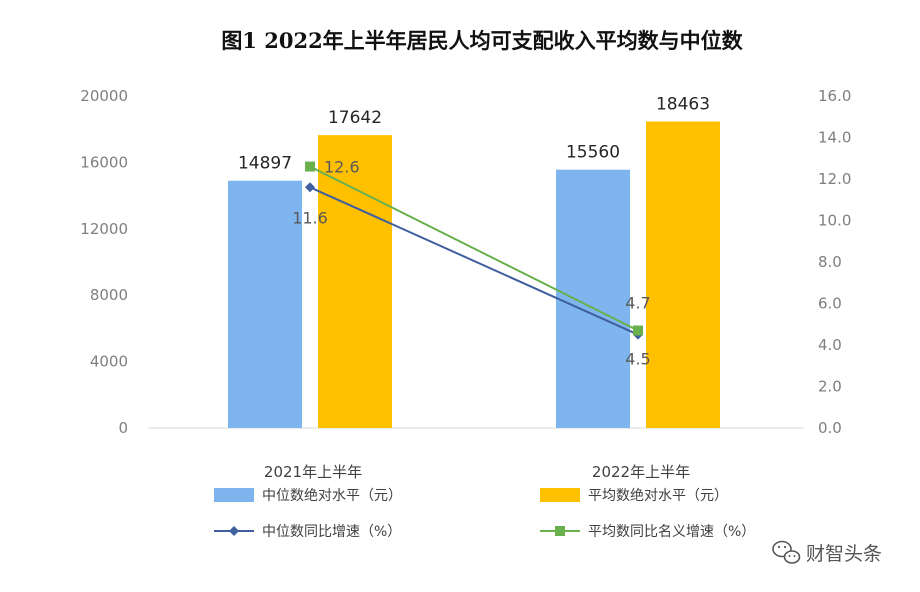  I want to click on right-tick-label: 8.0, so click(830, 262).